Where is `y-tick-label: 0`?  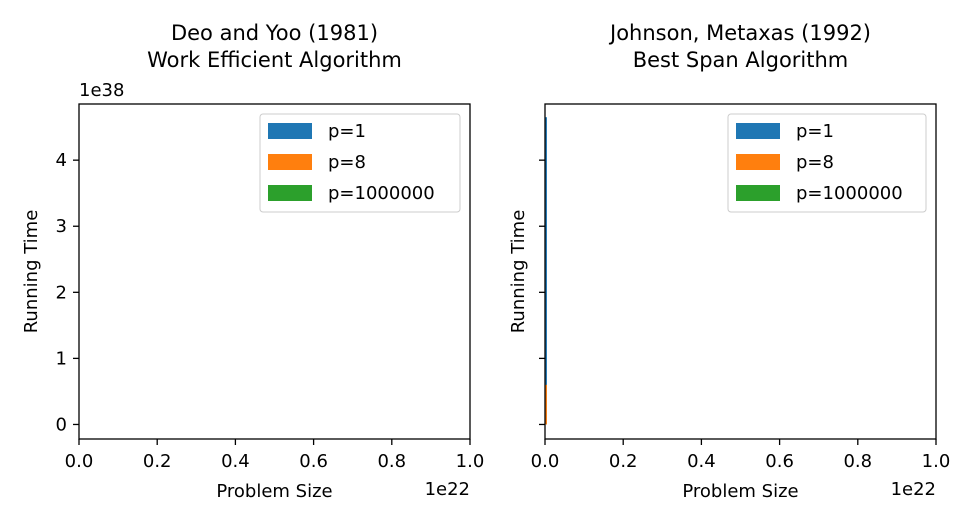 y-tick-label: 0 is located at coordinates (61, 424).